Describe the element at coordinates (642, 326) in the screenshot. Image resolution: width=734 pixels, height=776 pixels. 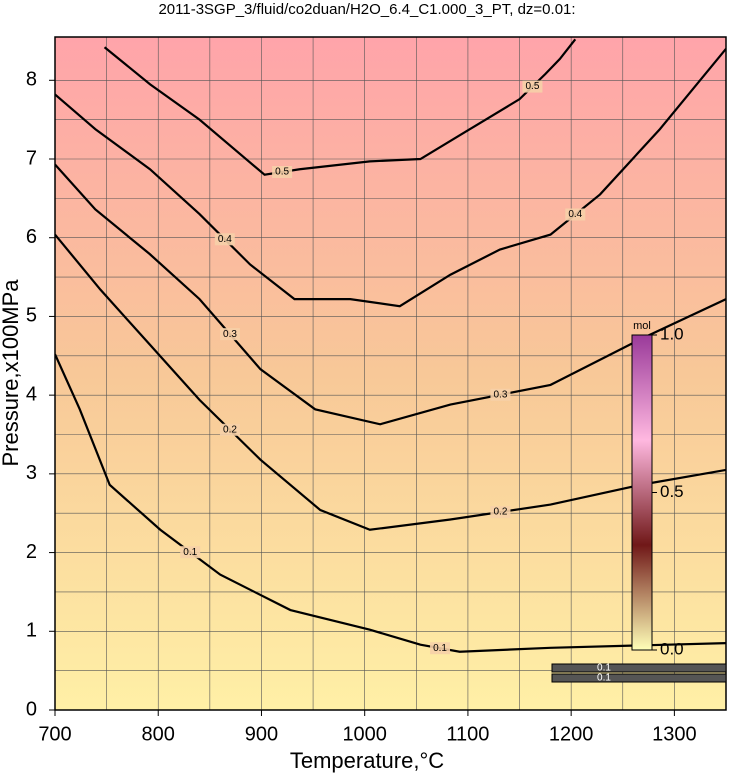
I see `colorbar-label: mol` at that location.